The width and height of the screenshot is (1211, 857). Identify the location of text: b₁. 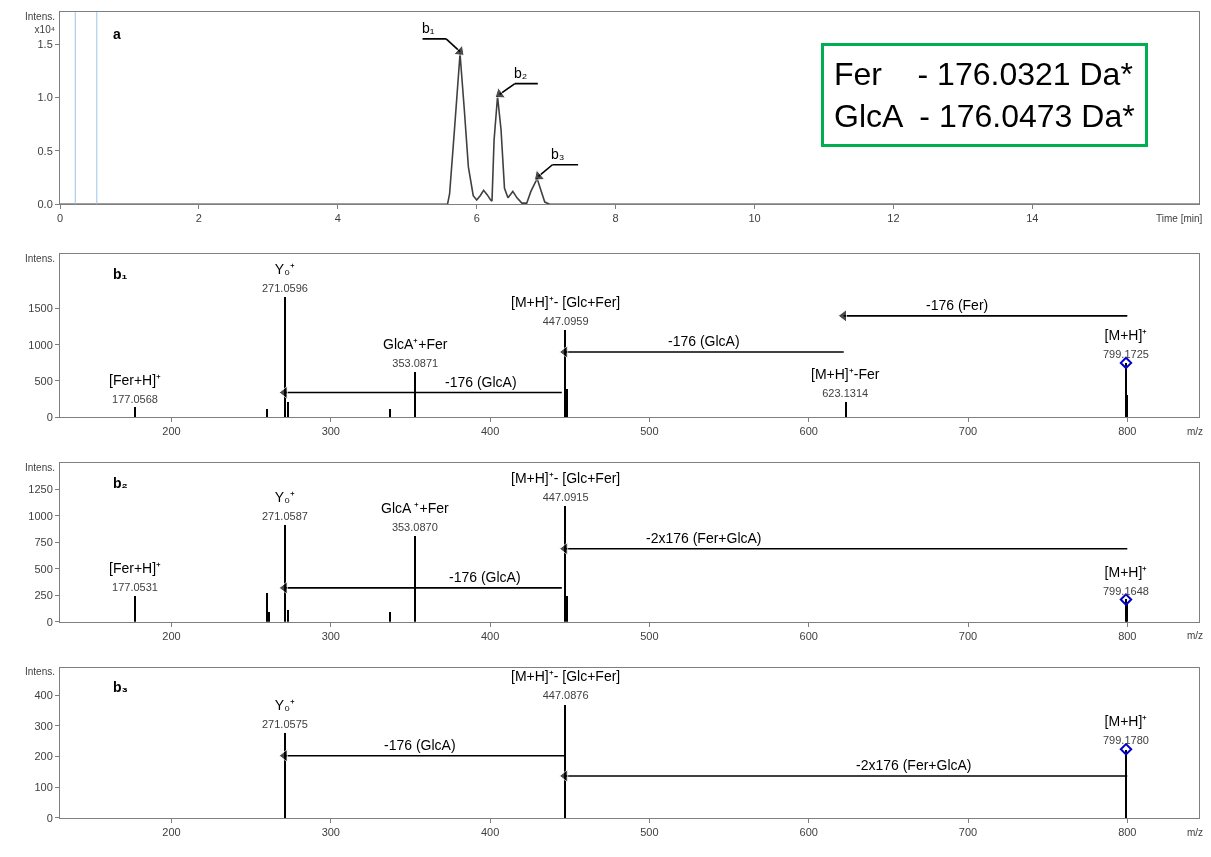
(120, 274).